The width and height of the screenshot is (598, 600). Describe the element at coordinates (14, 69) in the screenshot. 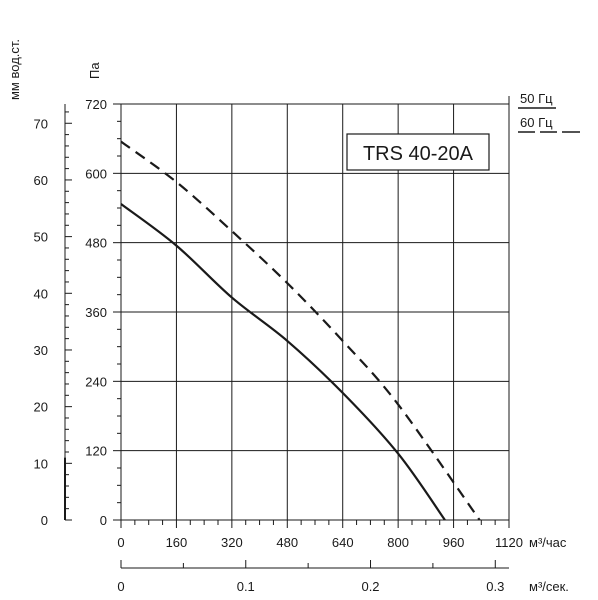

I see `y-axis-title-mm: мм вод.ст.` at that location.